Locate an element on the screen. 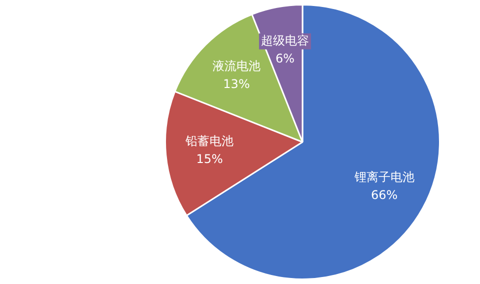 The height and width of the screenshot is (284, 480). slice-label: 铅蓄电池 is located at coordinates (209, 141).